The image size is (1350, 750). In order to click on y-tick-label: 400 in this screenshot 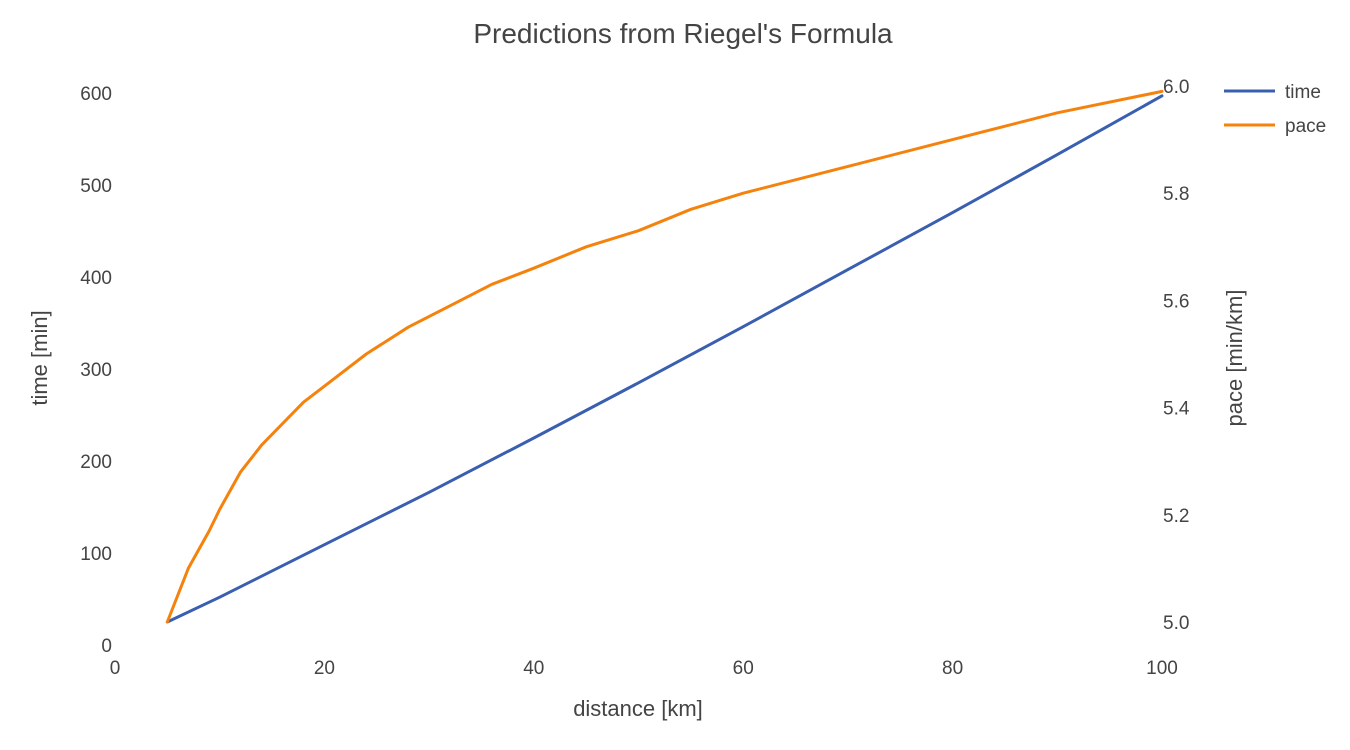, I will do `click(96, 278)`.